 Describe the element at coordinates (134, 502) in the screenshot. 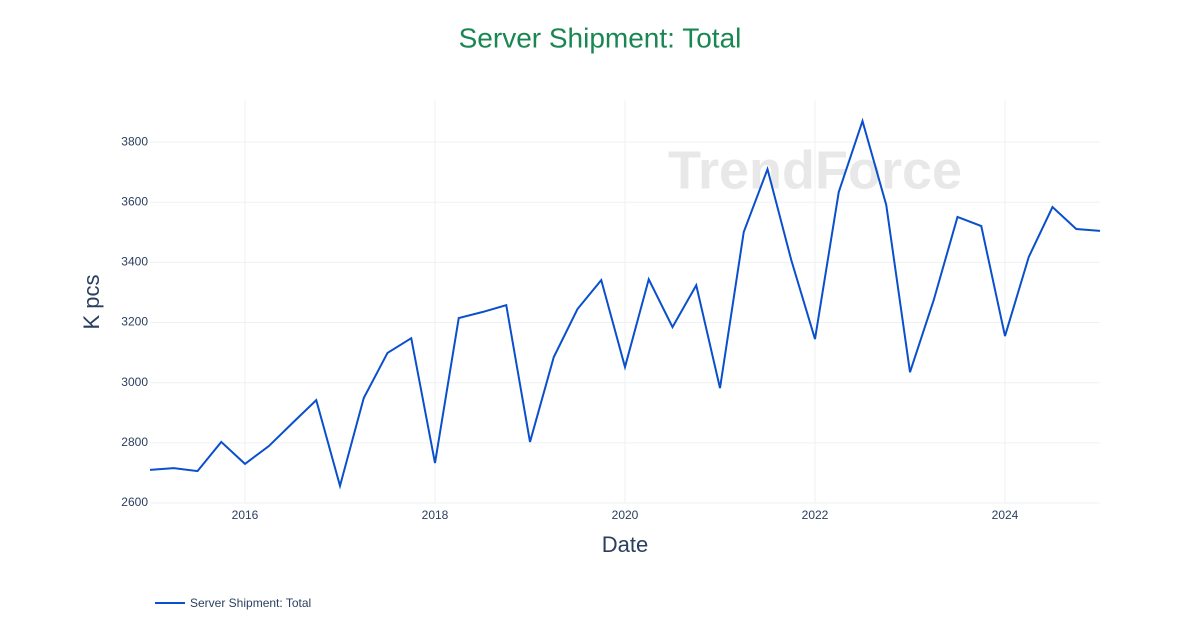

I see `y-tick-label: 2600` at that location.